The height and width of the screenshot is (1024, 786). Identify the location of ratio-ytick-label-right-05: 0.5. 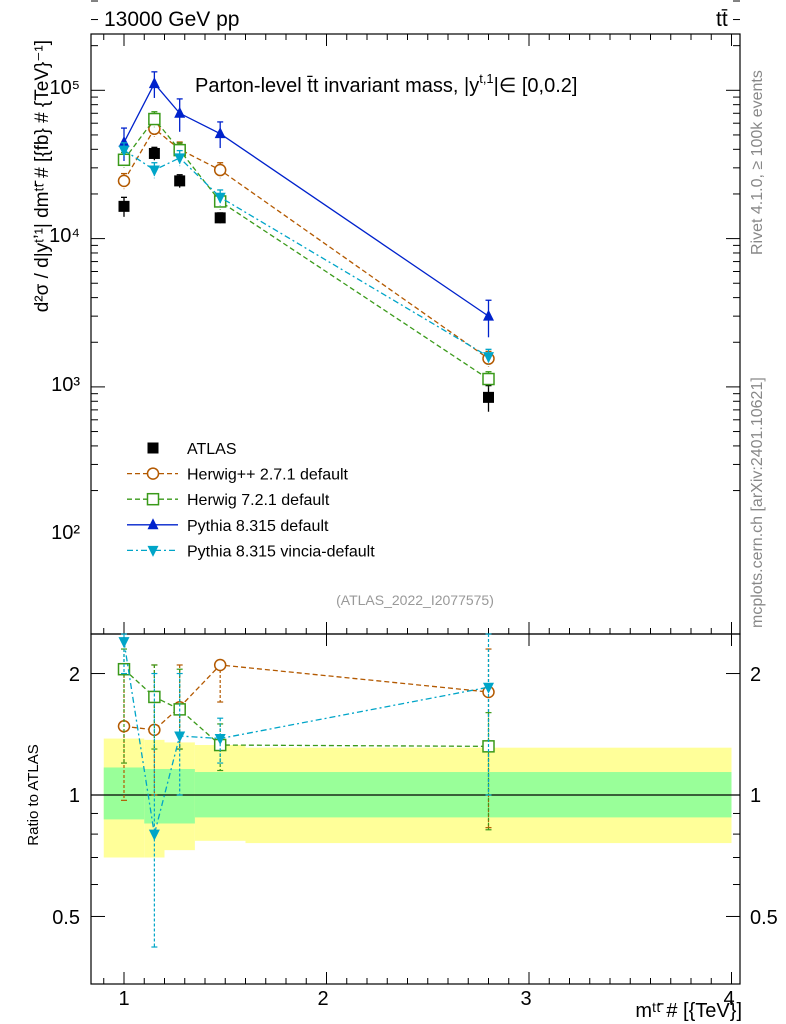
(764, 918).